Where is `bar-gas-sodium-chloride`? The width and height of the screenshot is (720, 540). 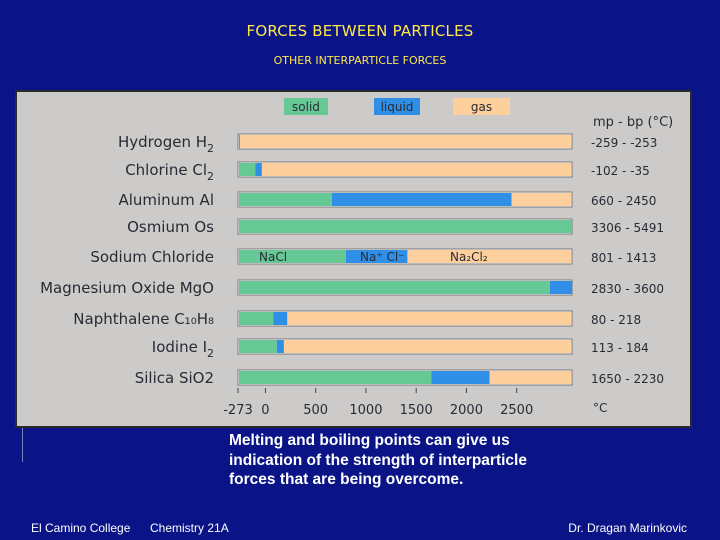
bar-gas-sodium-chloride is located at coordinates (489, 256).